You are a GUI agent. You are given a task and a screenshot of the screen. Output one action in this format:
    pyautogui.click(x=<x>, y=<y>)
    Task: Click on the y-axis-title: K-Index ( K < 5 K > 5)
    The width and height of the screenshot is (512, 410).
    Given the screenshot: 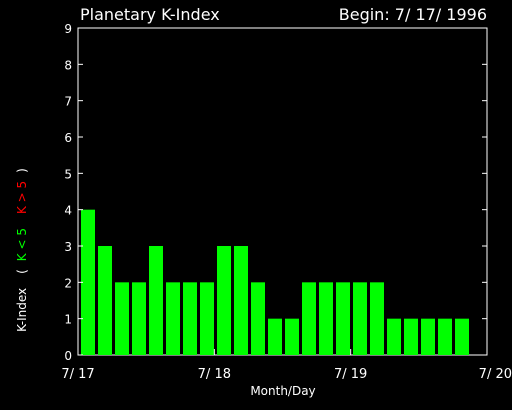 What is the action you would take?
    pyautogui.click(x=22, y=250)
    